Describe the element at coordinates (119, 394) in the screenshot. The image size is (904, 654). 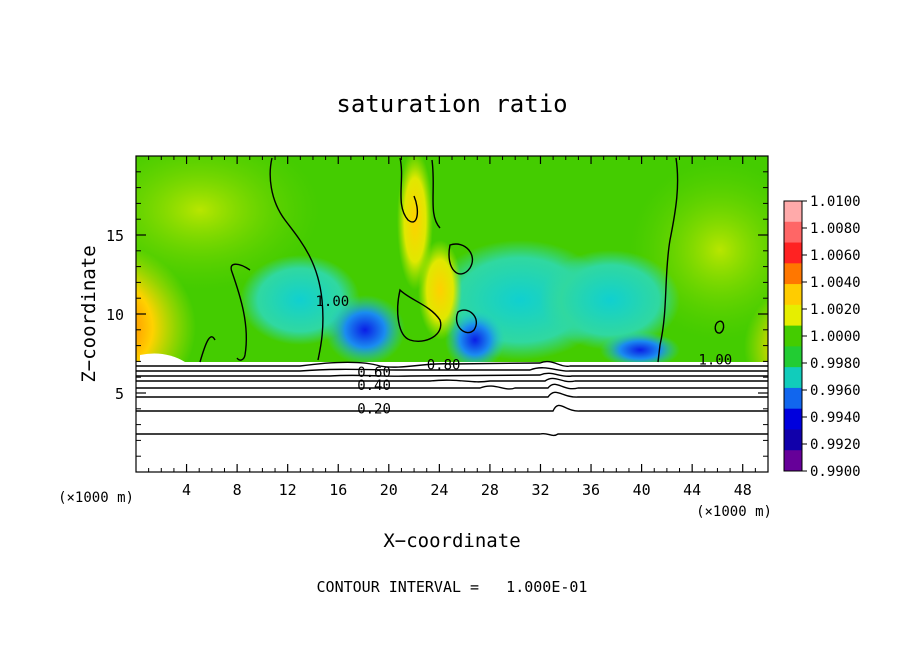
I see `y-tick-label: 5` at that location.